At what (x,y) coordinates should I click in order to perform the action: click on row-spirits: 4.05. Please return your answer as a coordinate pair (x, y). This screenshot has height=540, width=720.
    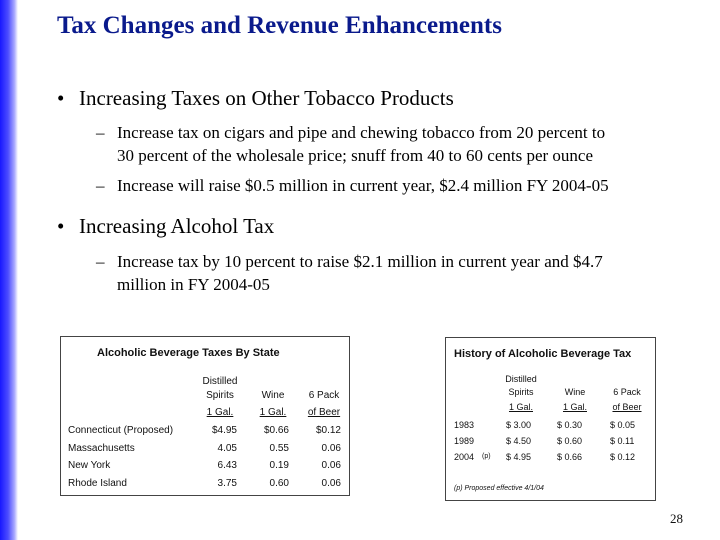
    Looking at the image, I should click on (227, 448).